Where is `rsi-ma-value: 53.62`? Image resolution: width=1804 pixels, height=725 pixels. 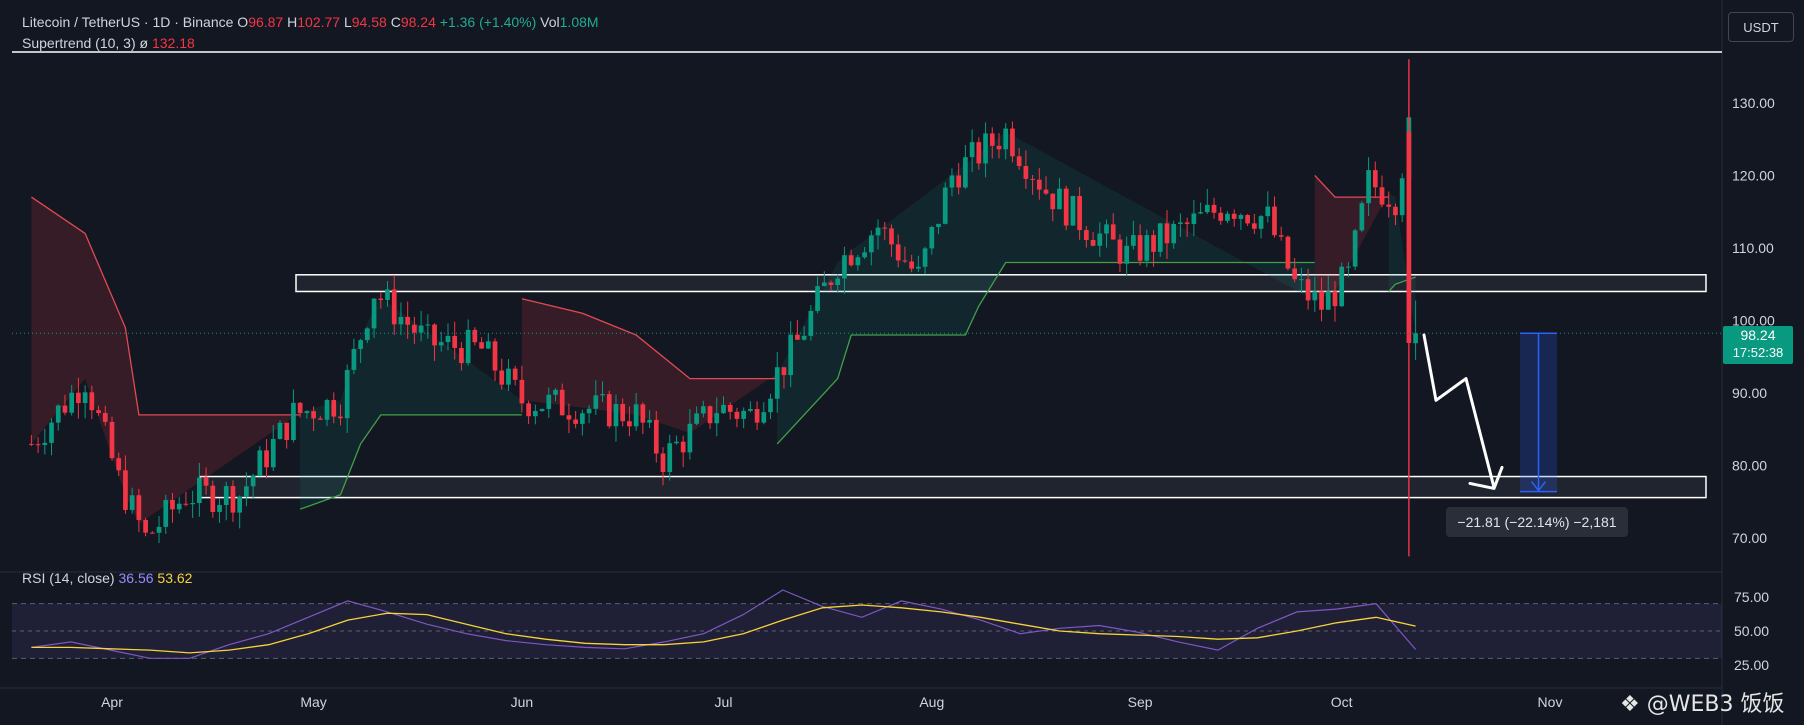 rsi-ma-value: 53.62 is located at coordinates (175, 578).